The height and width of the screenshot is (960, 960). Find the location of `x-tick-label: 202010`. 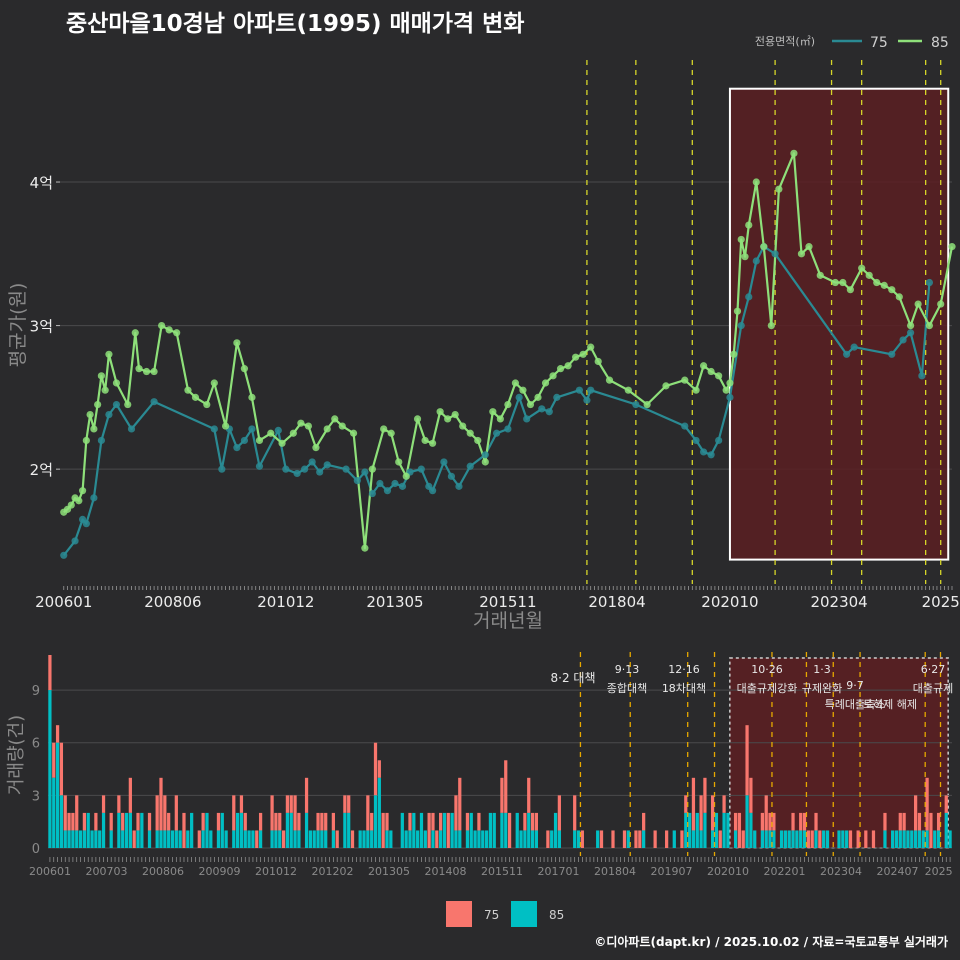

x-tick-label: 202010 is located at coordinates (729, 602).